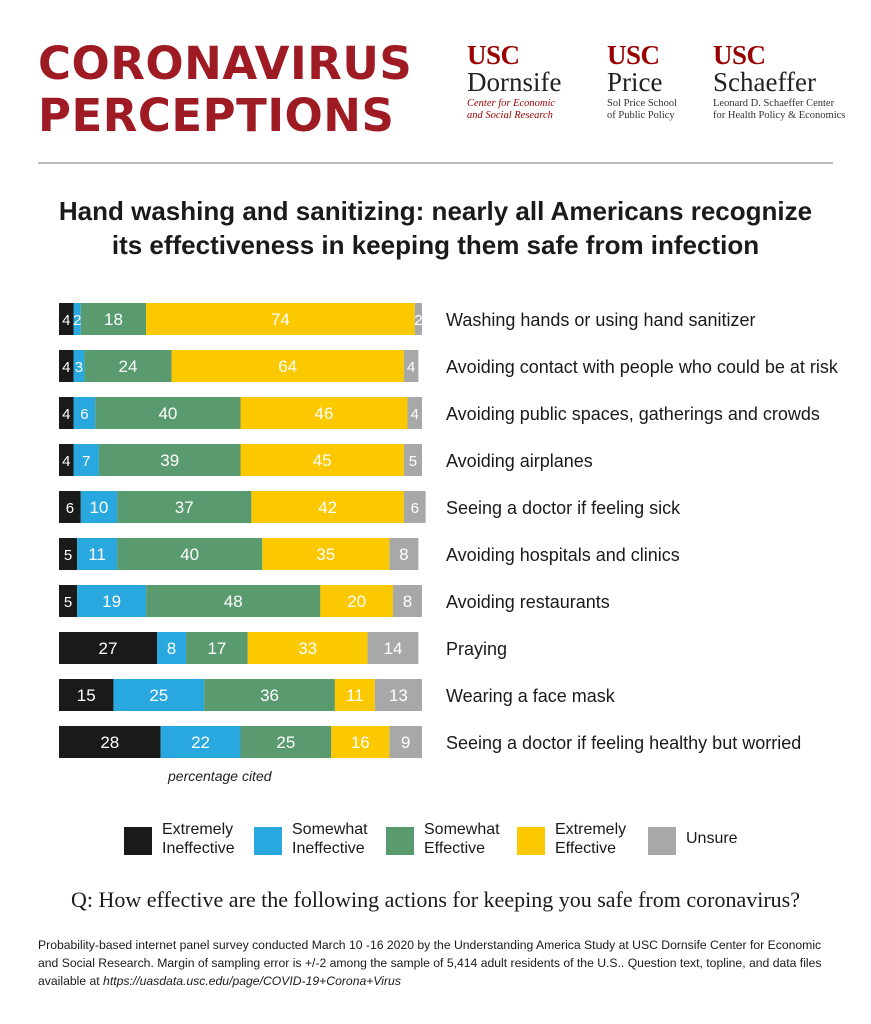 Image resolution: width=871 pixels, height=1024 pixels. I want to click on data-label: 14, so click(392, 648).